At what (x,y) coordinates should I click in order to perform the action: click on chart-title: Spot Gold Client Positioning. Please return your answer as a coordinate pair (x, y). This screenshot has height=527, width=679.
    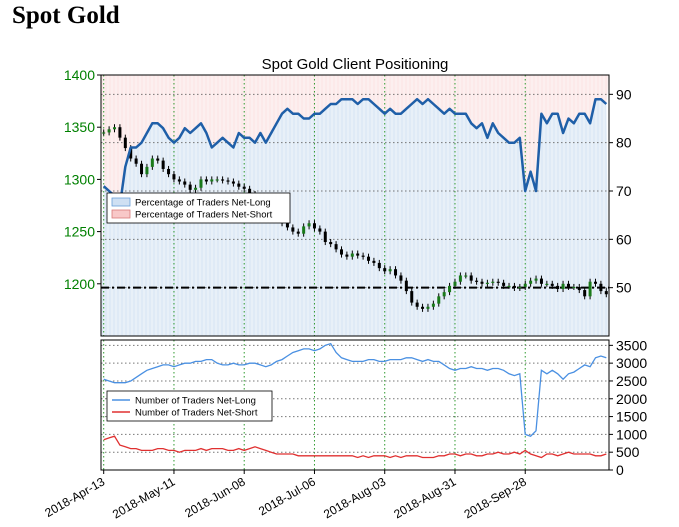
    Looking at the image, I should click on (355, 64).